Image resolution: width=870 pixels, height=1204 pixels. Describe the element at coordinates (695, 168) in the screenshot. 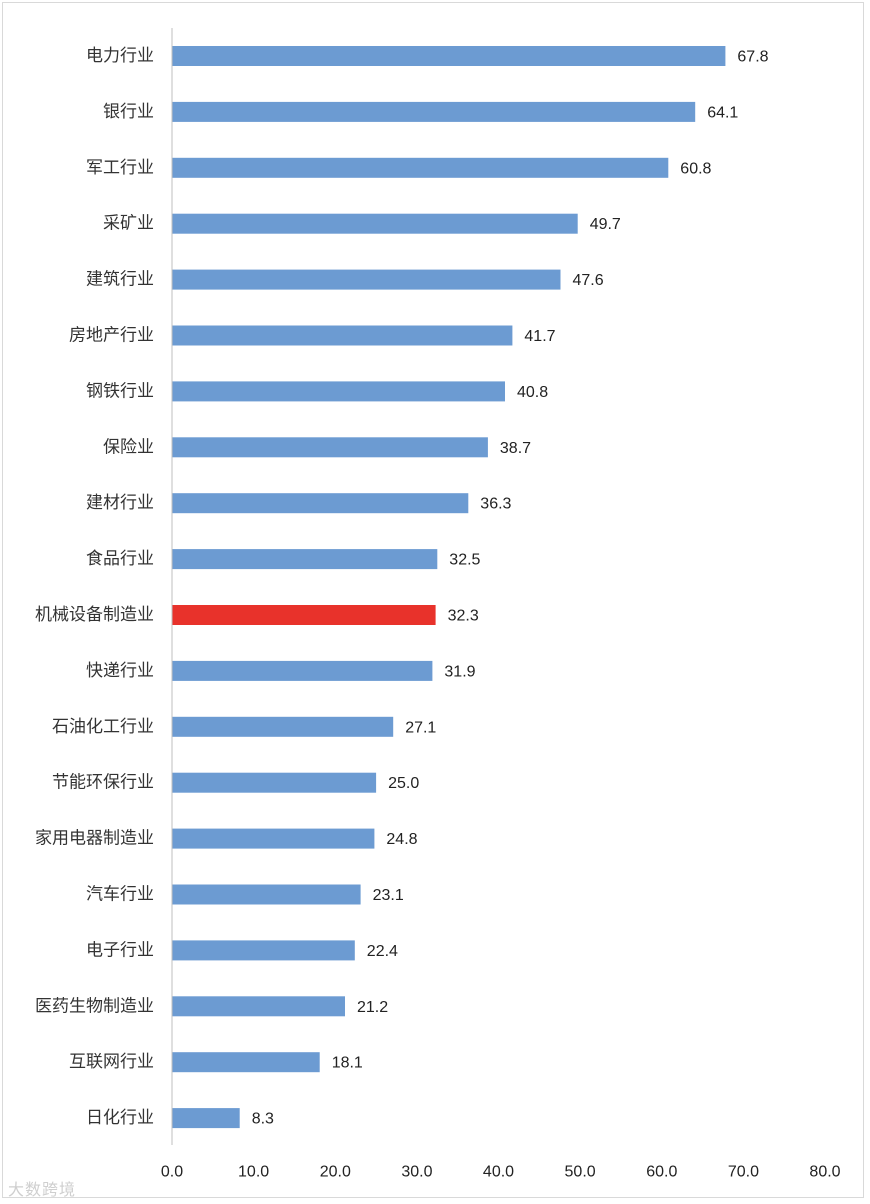

I see `value-label: 60.8` at that location.